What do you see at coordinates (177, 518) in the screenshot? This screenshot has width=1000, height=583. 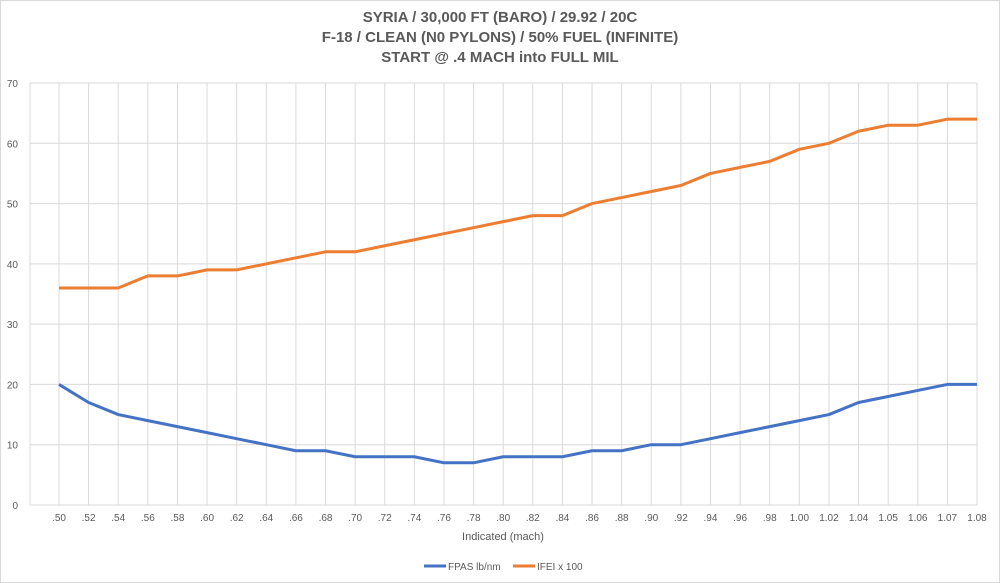 I see `x-tick-label: .58` at bounding box center [177, 518].